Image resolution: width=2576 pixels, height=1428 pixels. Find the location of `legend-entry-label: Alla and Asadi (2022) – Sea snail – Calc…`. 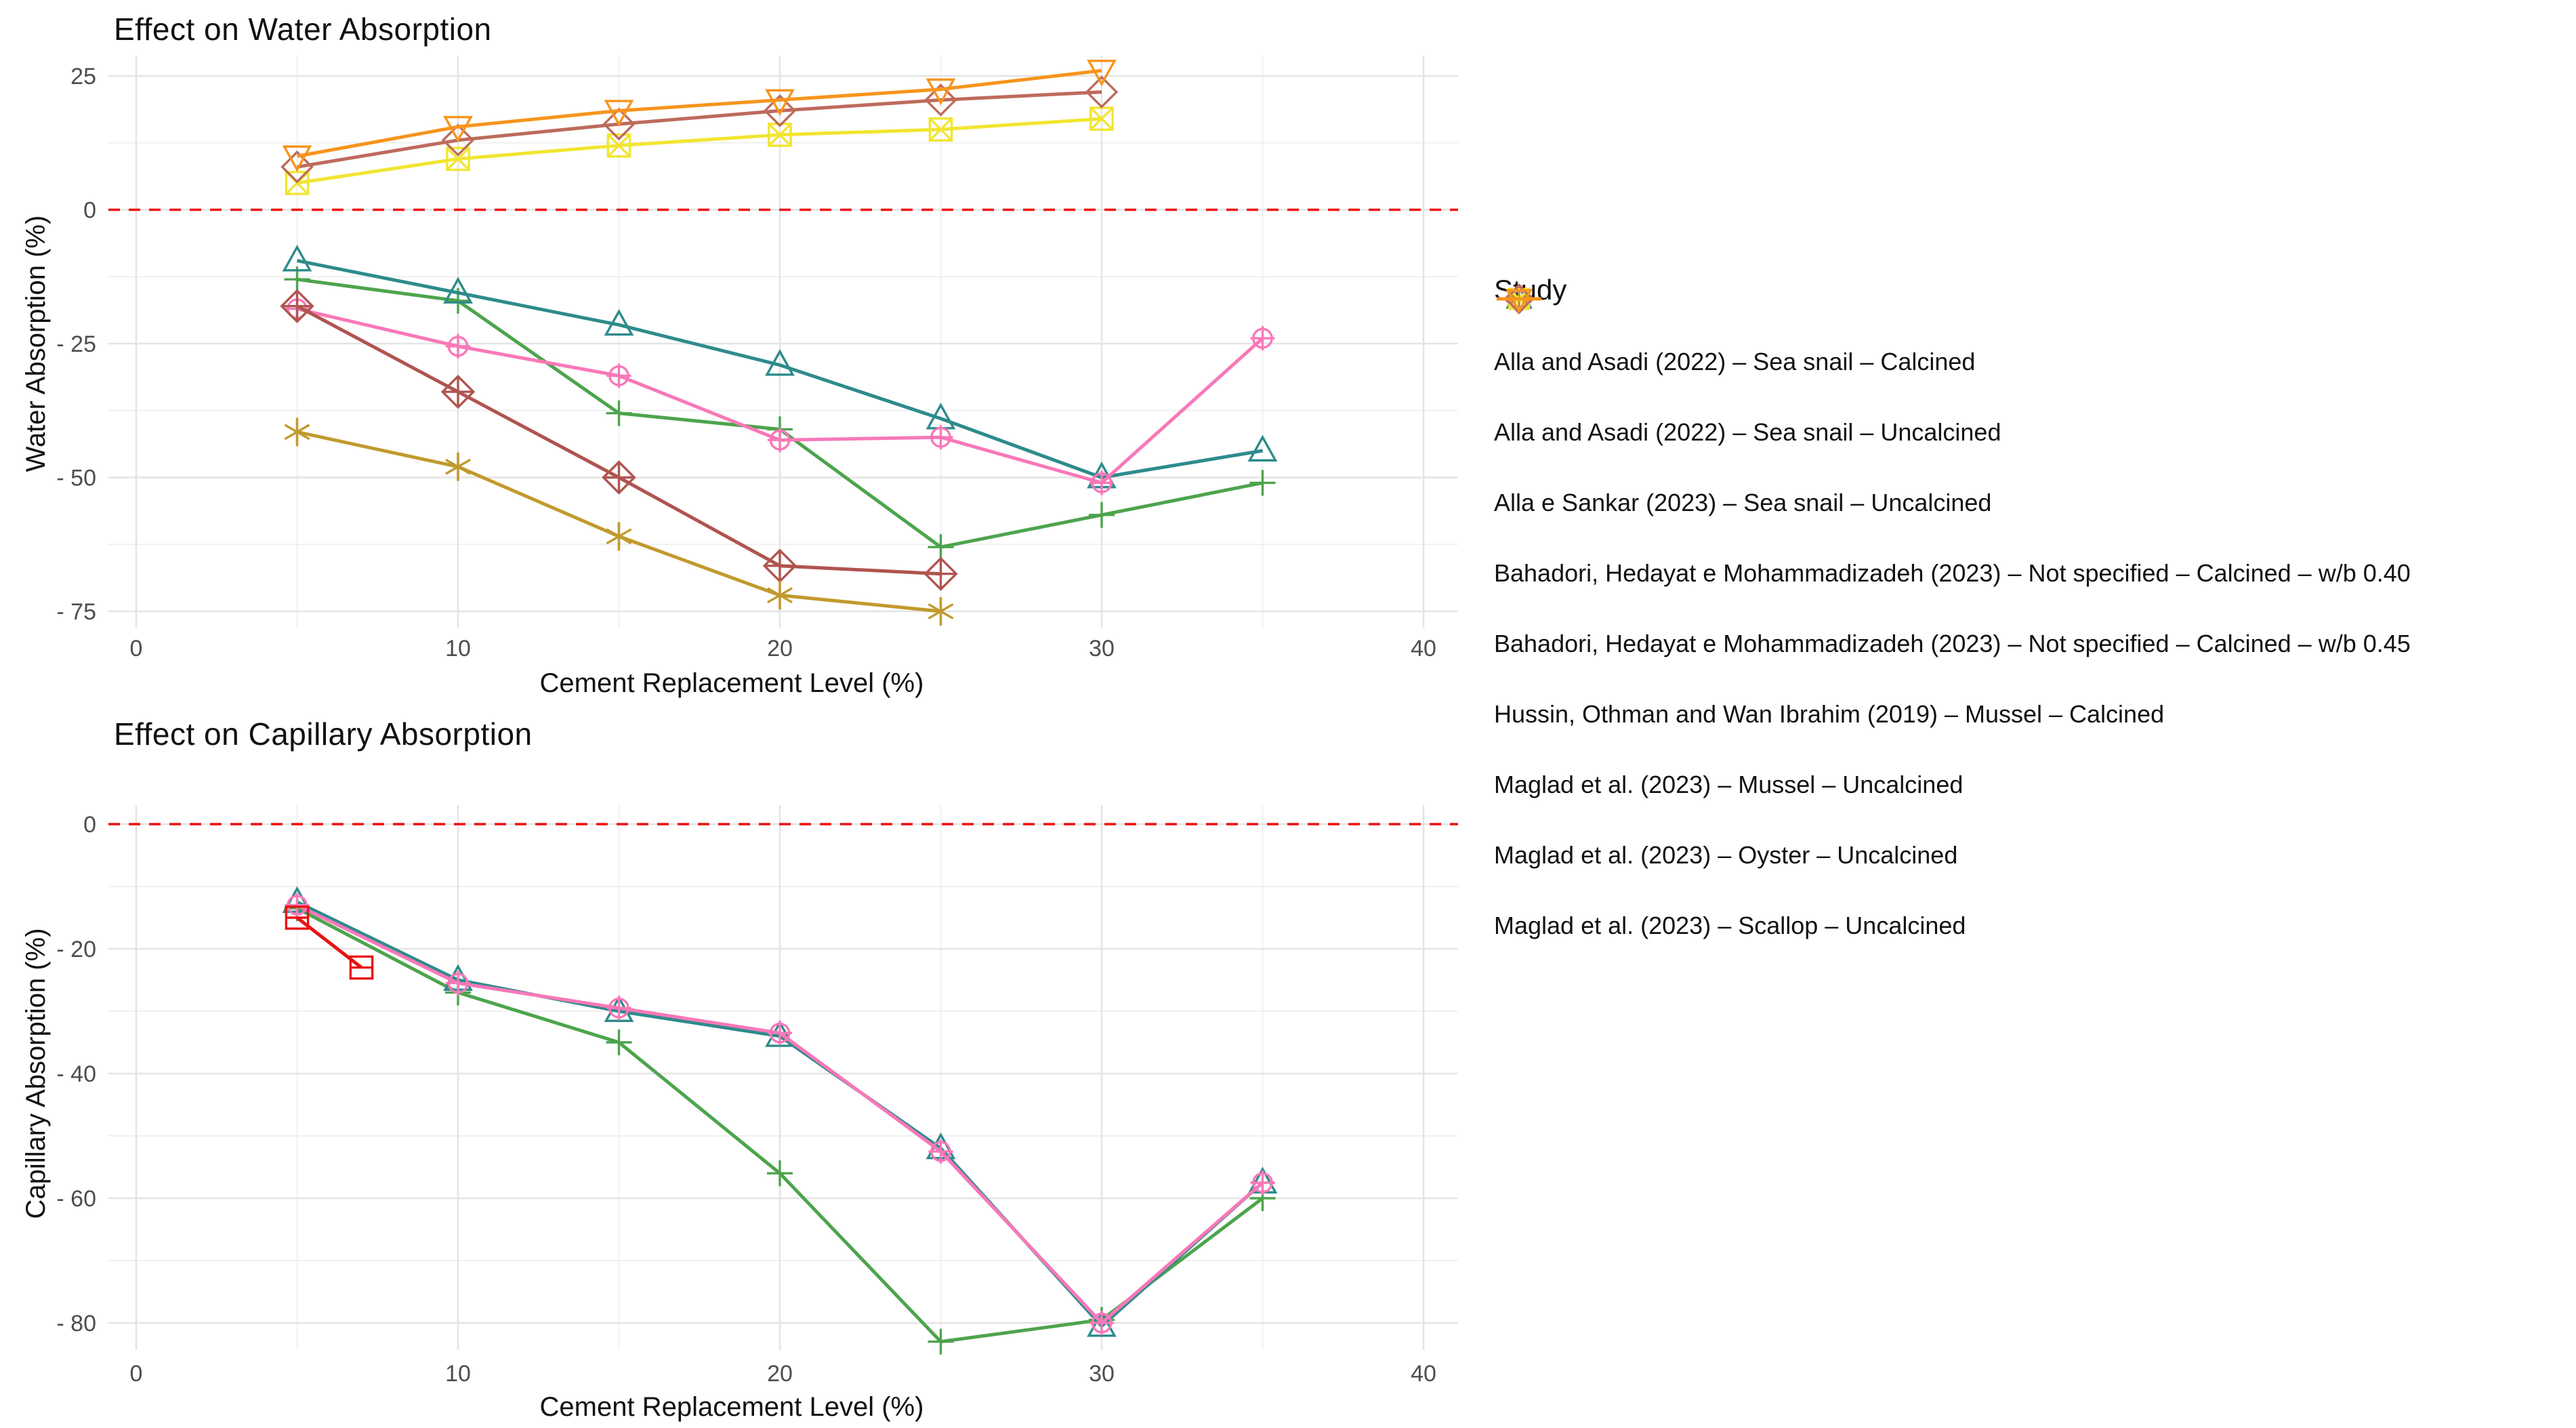

legend-entry-label: Alla and Asadi (2022) – Sea snail – Calc… is located at coordinates (1735, 361).